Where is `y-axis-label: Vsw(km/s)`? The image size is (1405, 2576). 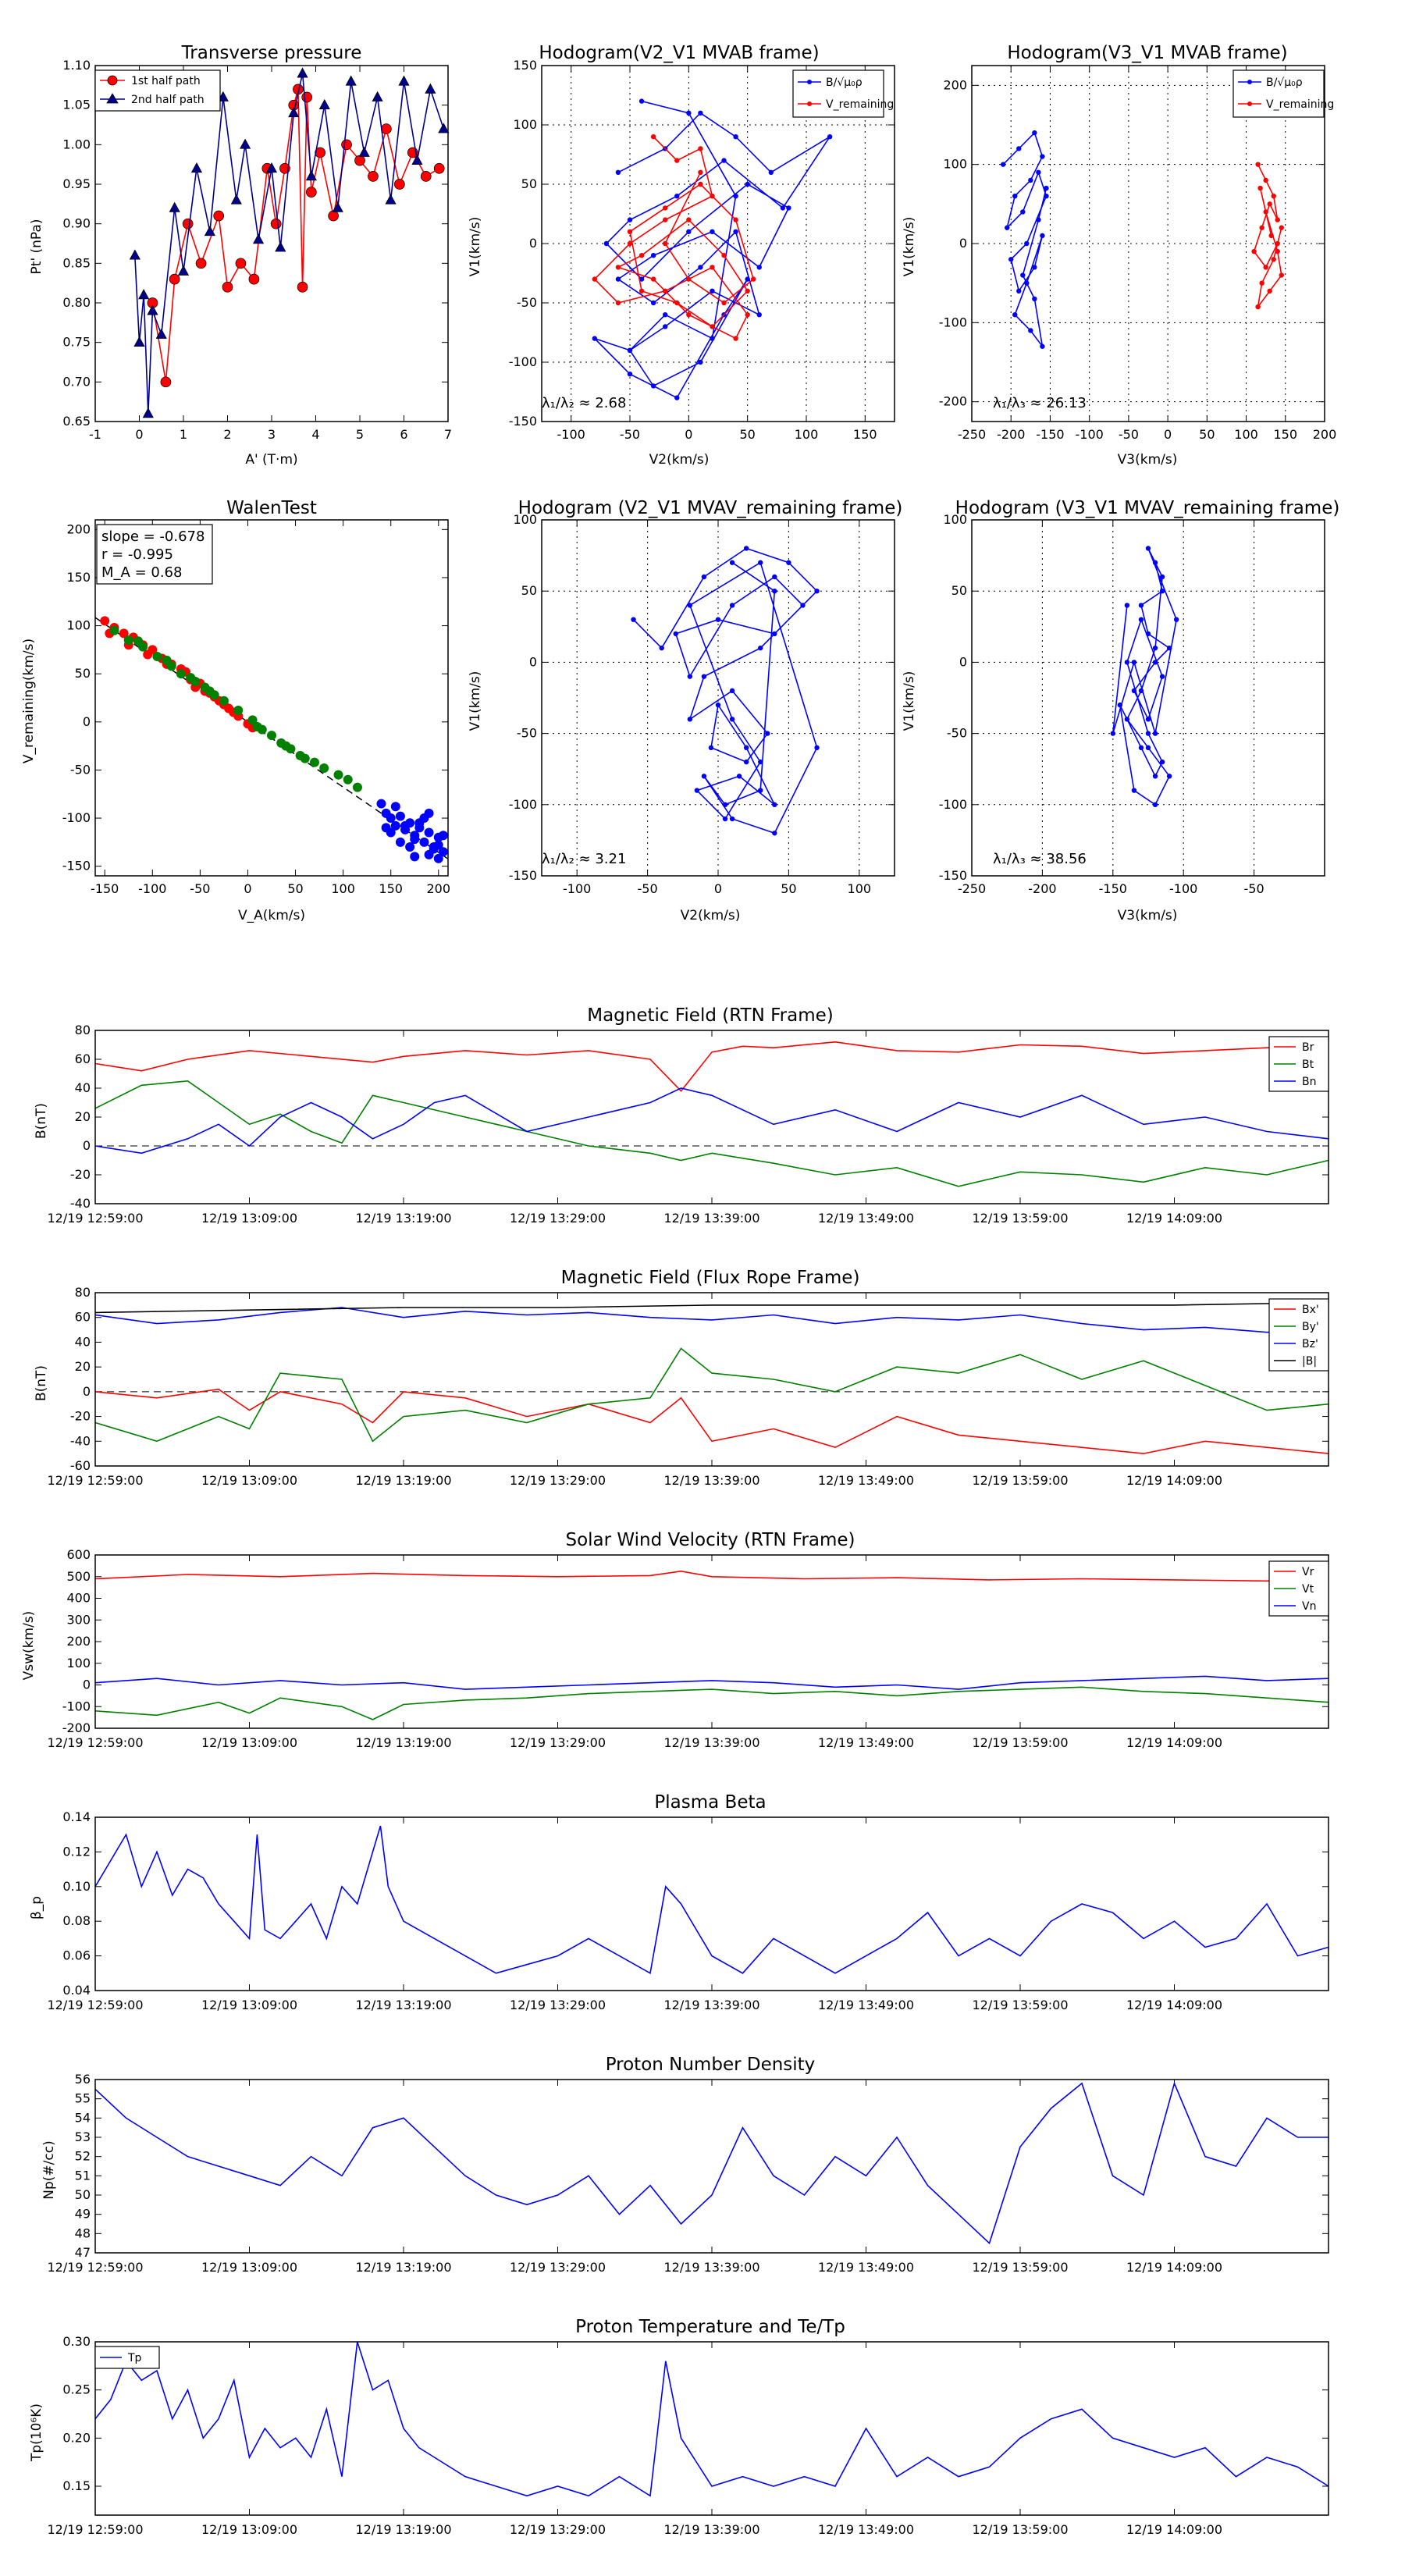 y-axis-label: Vsw(km/s) is located at coordinates (29, 1646).